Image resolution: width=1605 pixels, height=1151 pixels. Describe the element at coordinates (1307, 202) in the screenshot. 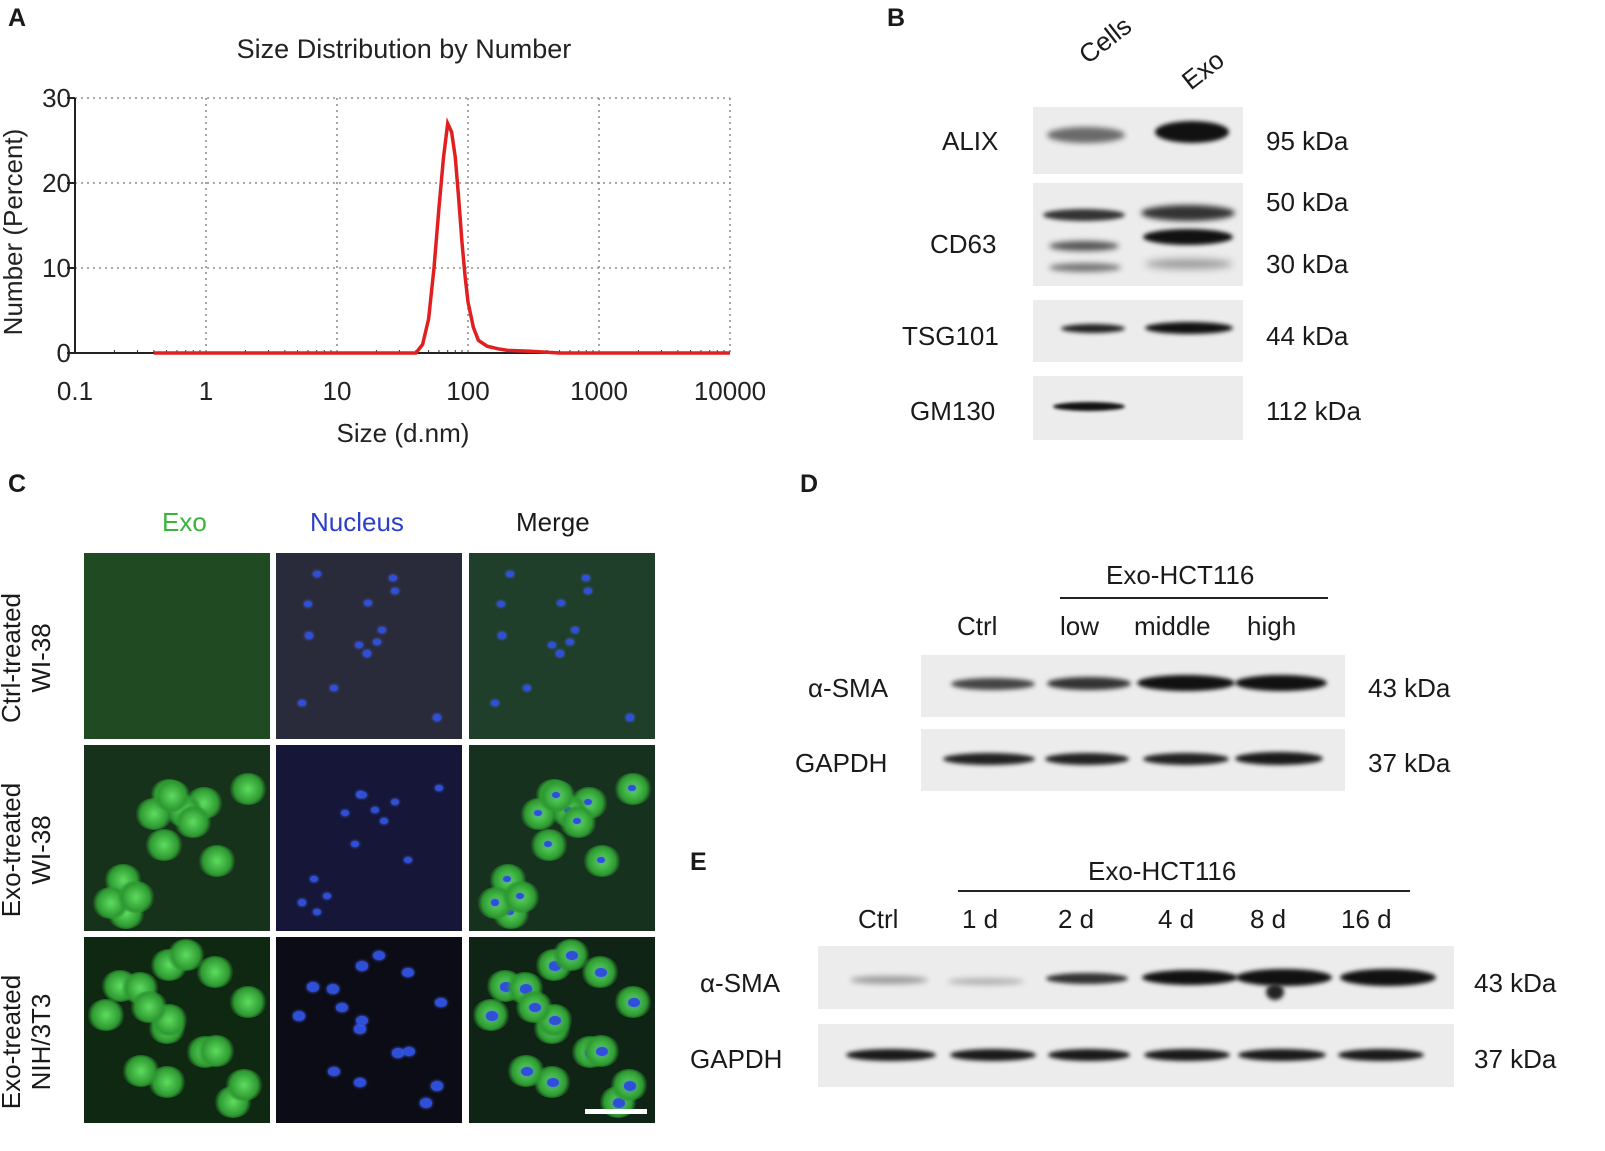

I see `mw-label-cd63-upper: 50 kDa` at that location.